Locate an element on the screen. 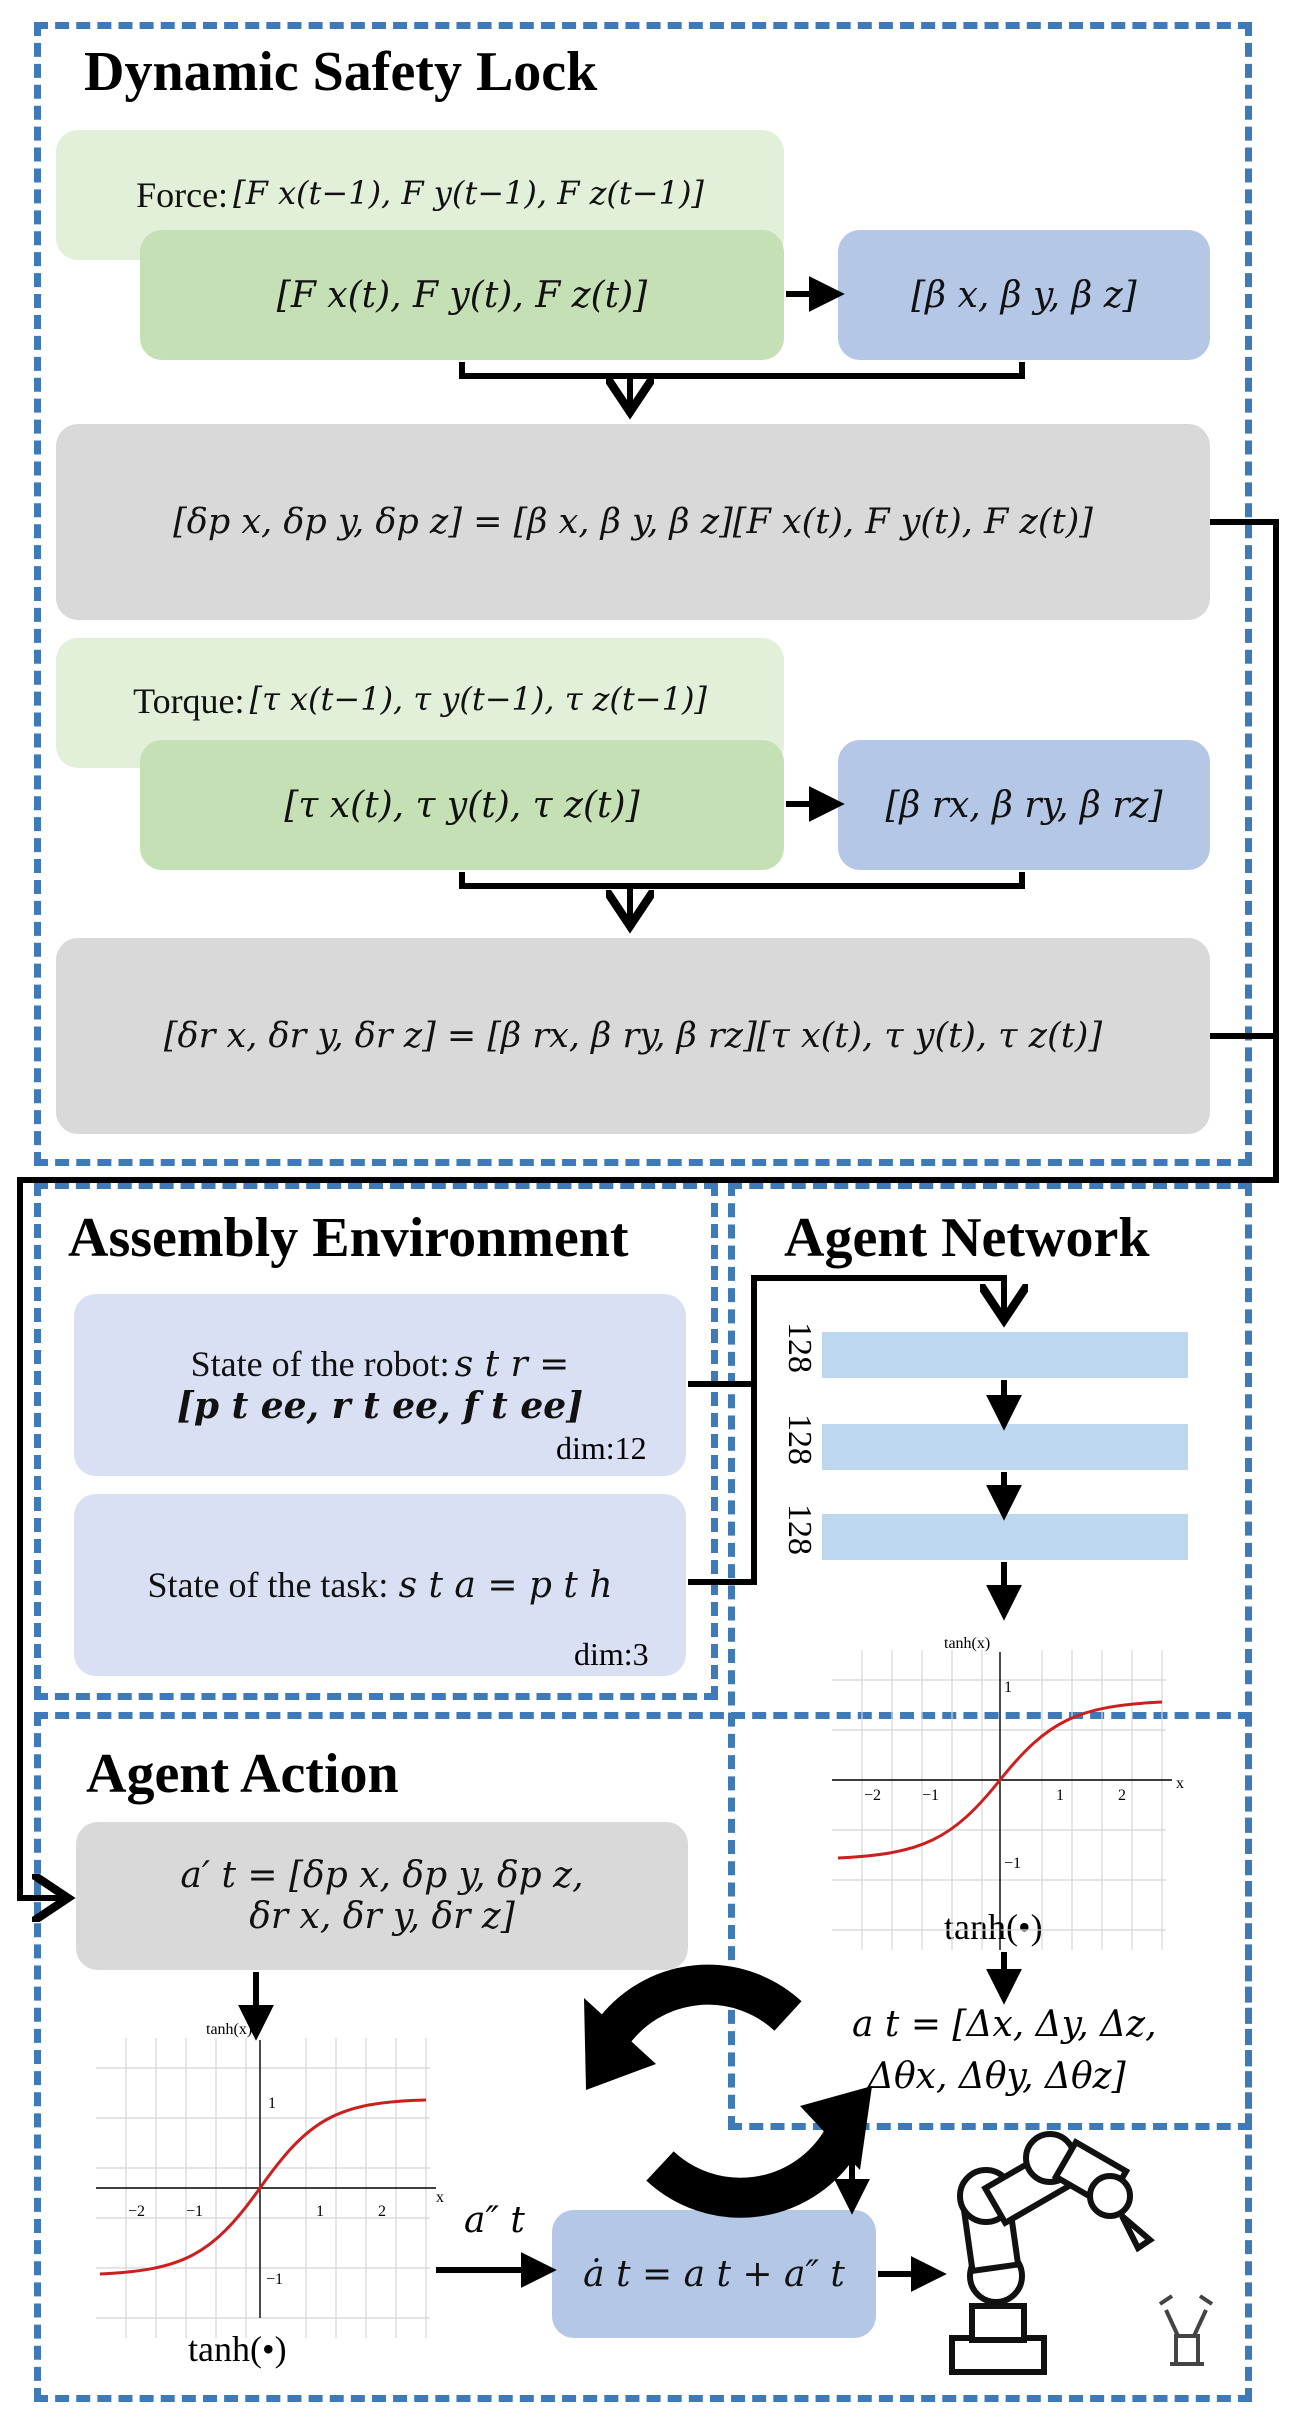 This screenshot has width=1298, height=2417. torque-prev-vector: [τ x(t−1), τ y(t−1), τ z(t−1)] is located at coordinates (478, 699).